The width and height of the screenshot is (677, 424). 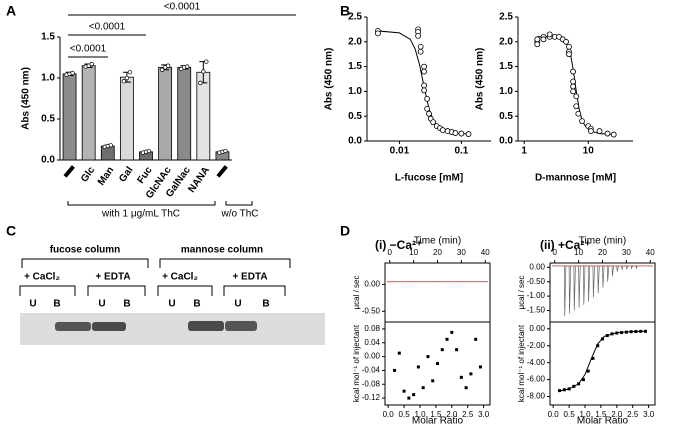 I want to click on panel-title: (i) −Ca²⁺, so click(x=398, y=245).